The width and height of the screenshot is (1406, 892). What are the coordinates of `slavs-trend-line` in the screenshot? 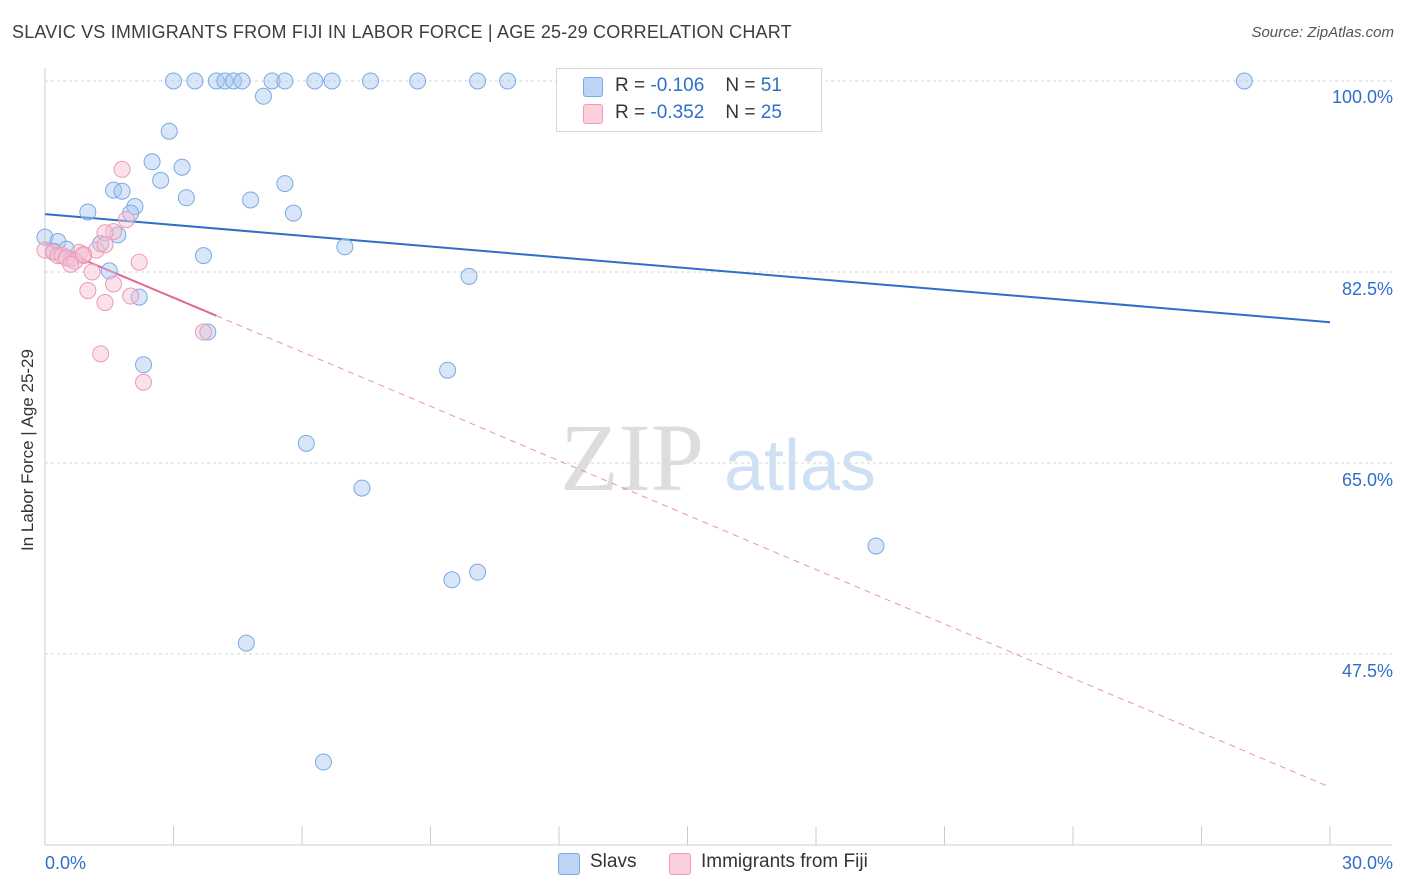 It's located at (687, 268).